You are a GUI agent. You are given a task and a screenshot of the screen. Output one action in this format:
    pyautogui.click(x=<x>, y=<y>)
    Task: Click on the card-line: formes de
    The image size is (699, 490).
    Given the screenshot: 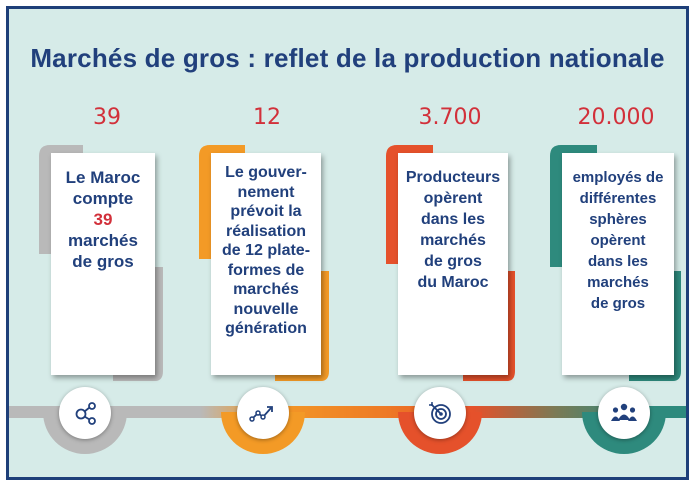 What is the action you would take?
    pyautogui.click(x=266, y=270)
    